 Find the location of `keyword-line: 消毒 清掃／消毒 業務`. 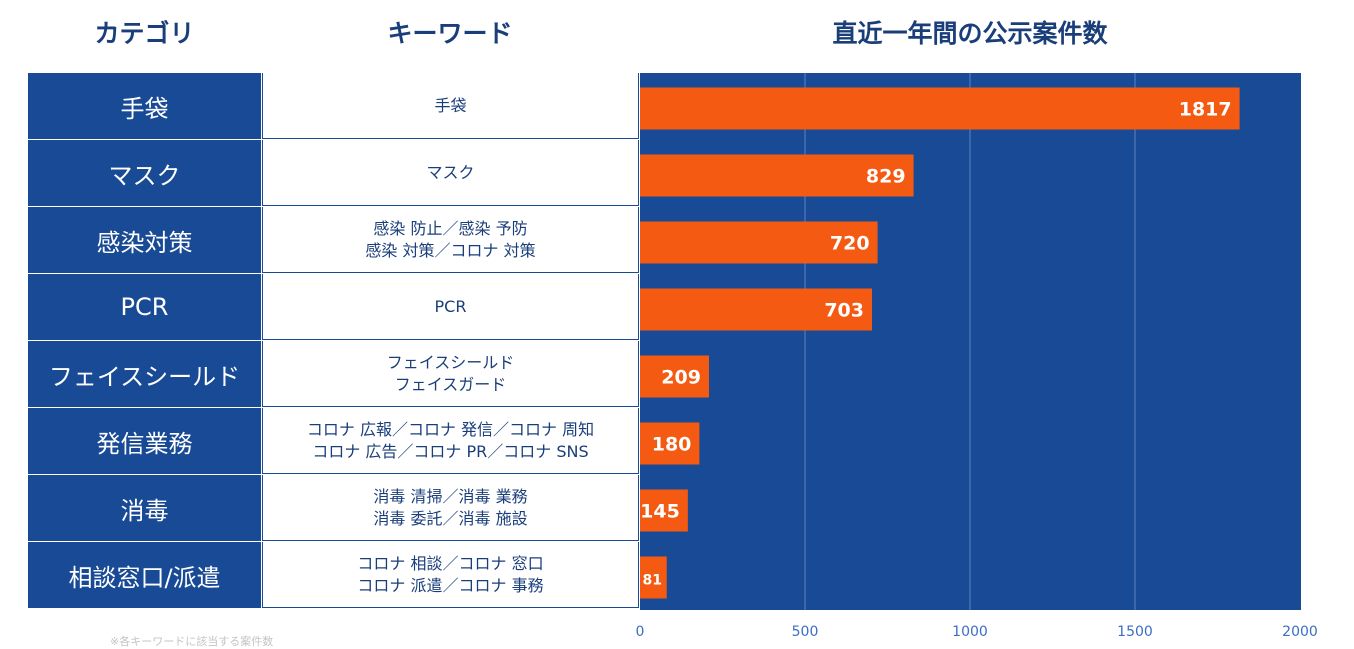

keyword-line: 消毒 清掃／消毒 業務 is located at coordinates (450, 496).